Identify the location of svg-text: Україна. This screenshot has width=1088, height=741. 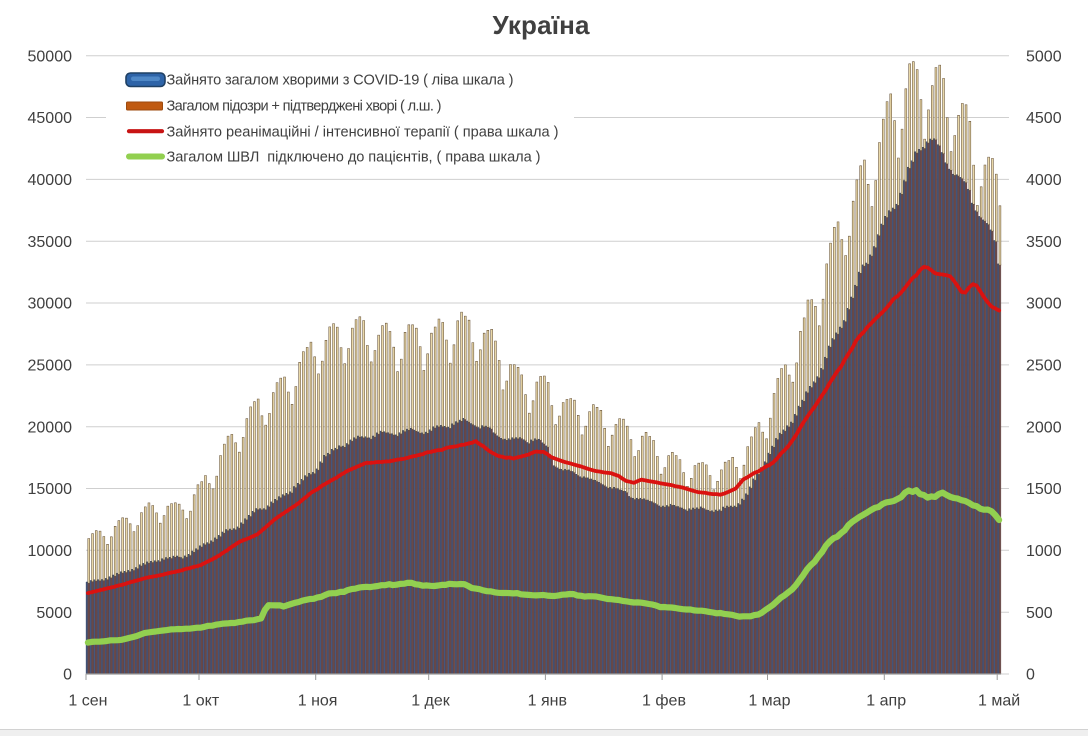
(542, 25).